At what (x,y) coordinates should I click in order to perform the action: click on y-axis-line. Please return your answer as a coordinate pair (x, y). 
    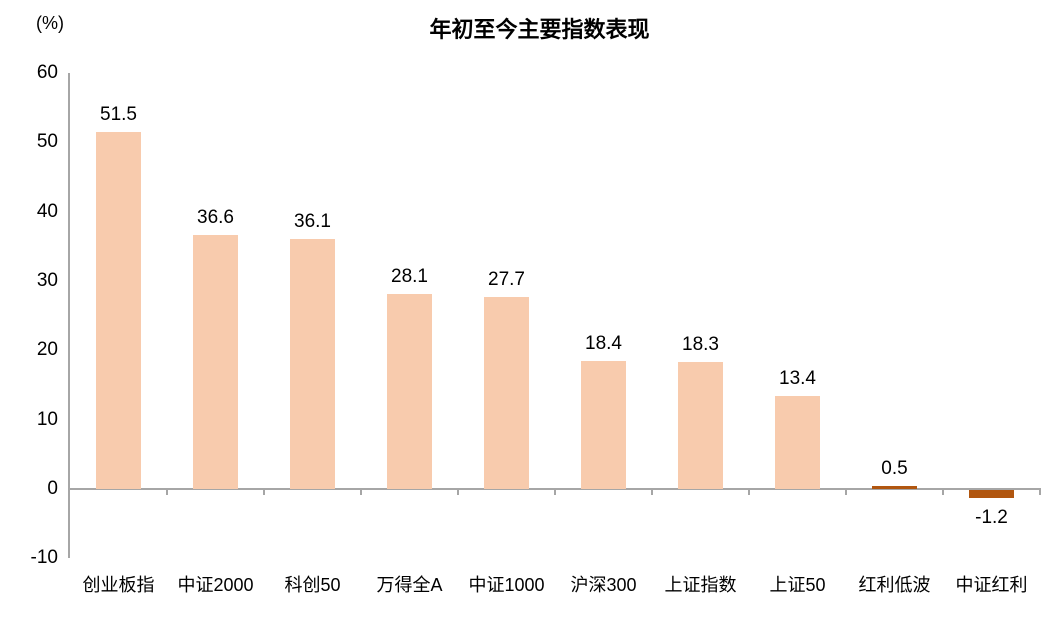
    Looking at the image, I should click on (69, 315).